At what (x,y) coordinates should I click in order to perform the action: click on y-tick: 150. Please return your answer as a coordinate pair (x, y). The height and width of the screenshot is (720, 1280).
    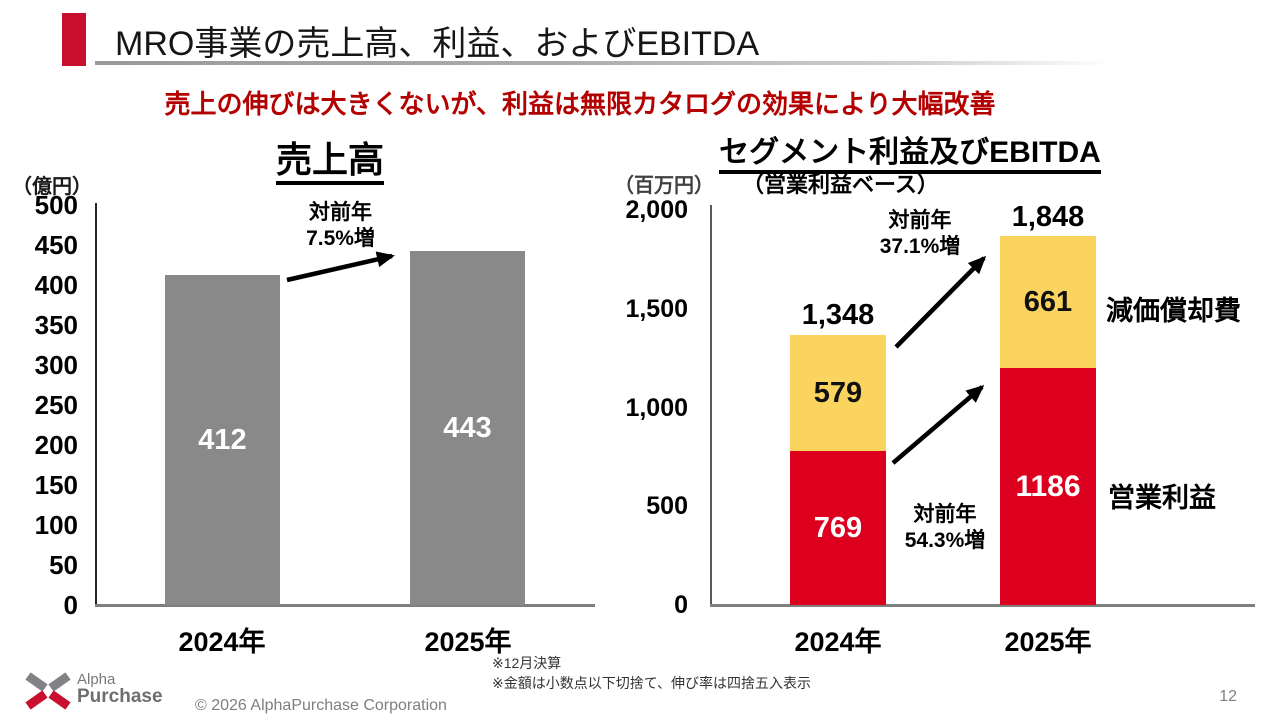
    Looking at the image, I should click on (56, 485).